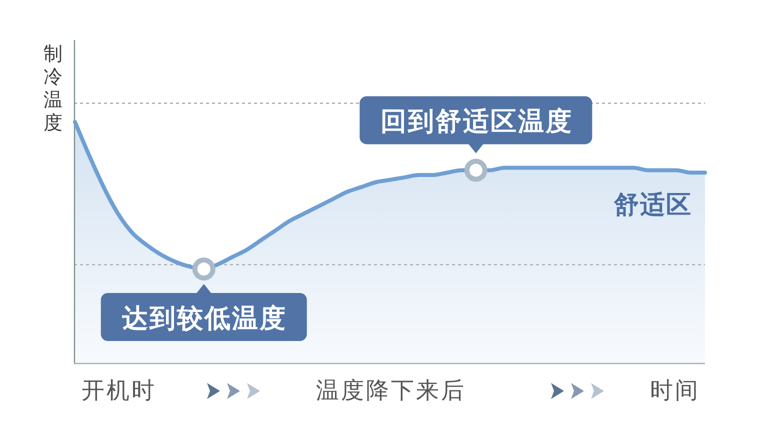  What do you see at coordinates (675, 391) in the screenshot?
I see `xlabel: 时间` at bounding box center [675, 391].